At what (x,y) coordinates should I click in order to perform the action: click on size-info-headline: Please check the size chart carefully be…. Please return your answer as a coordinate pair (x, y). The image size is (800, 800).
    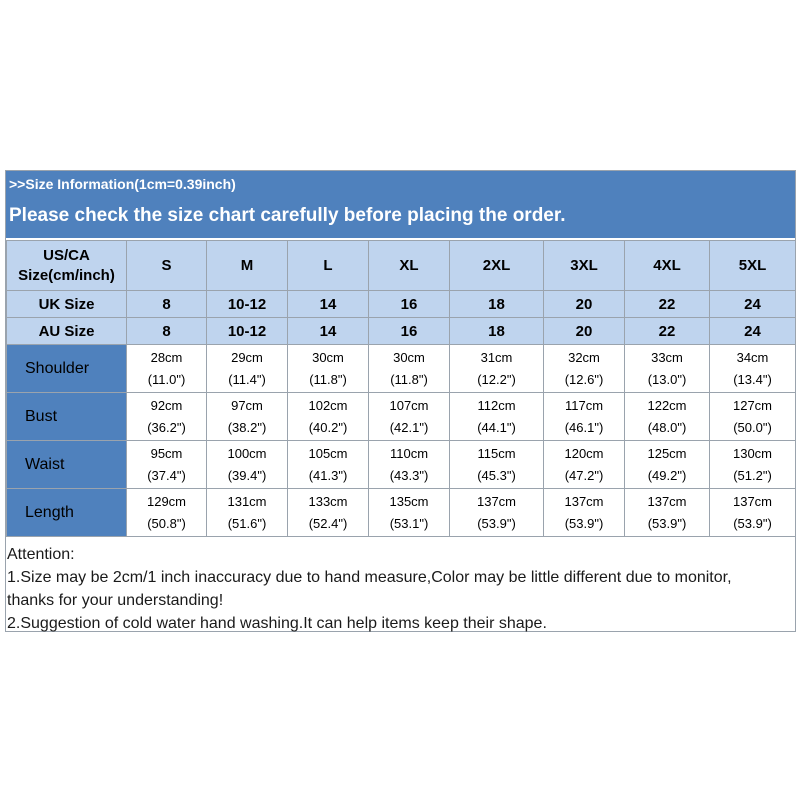
    Looking at the image, I should click on (287, 215).